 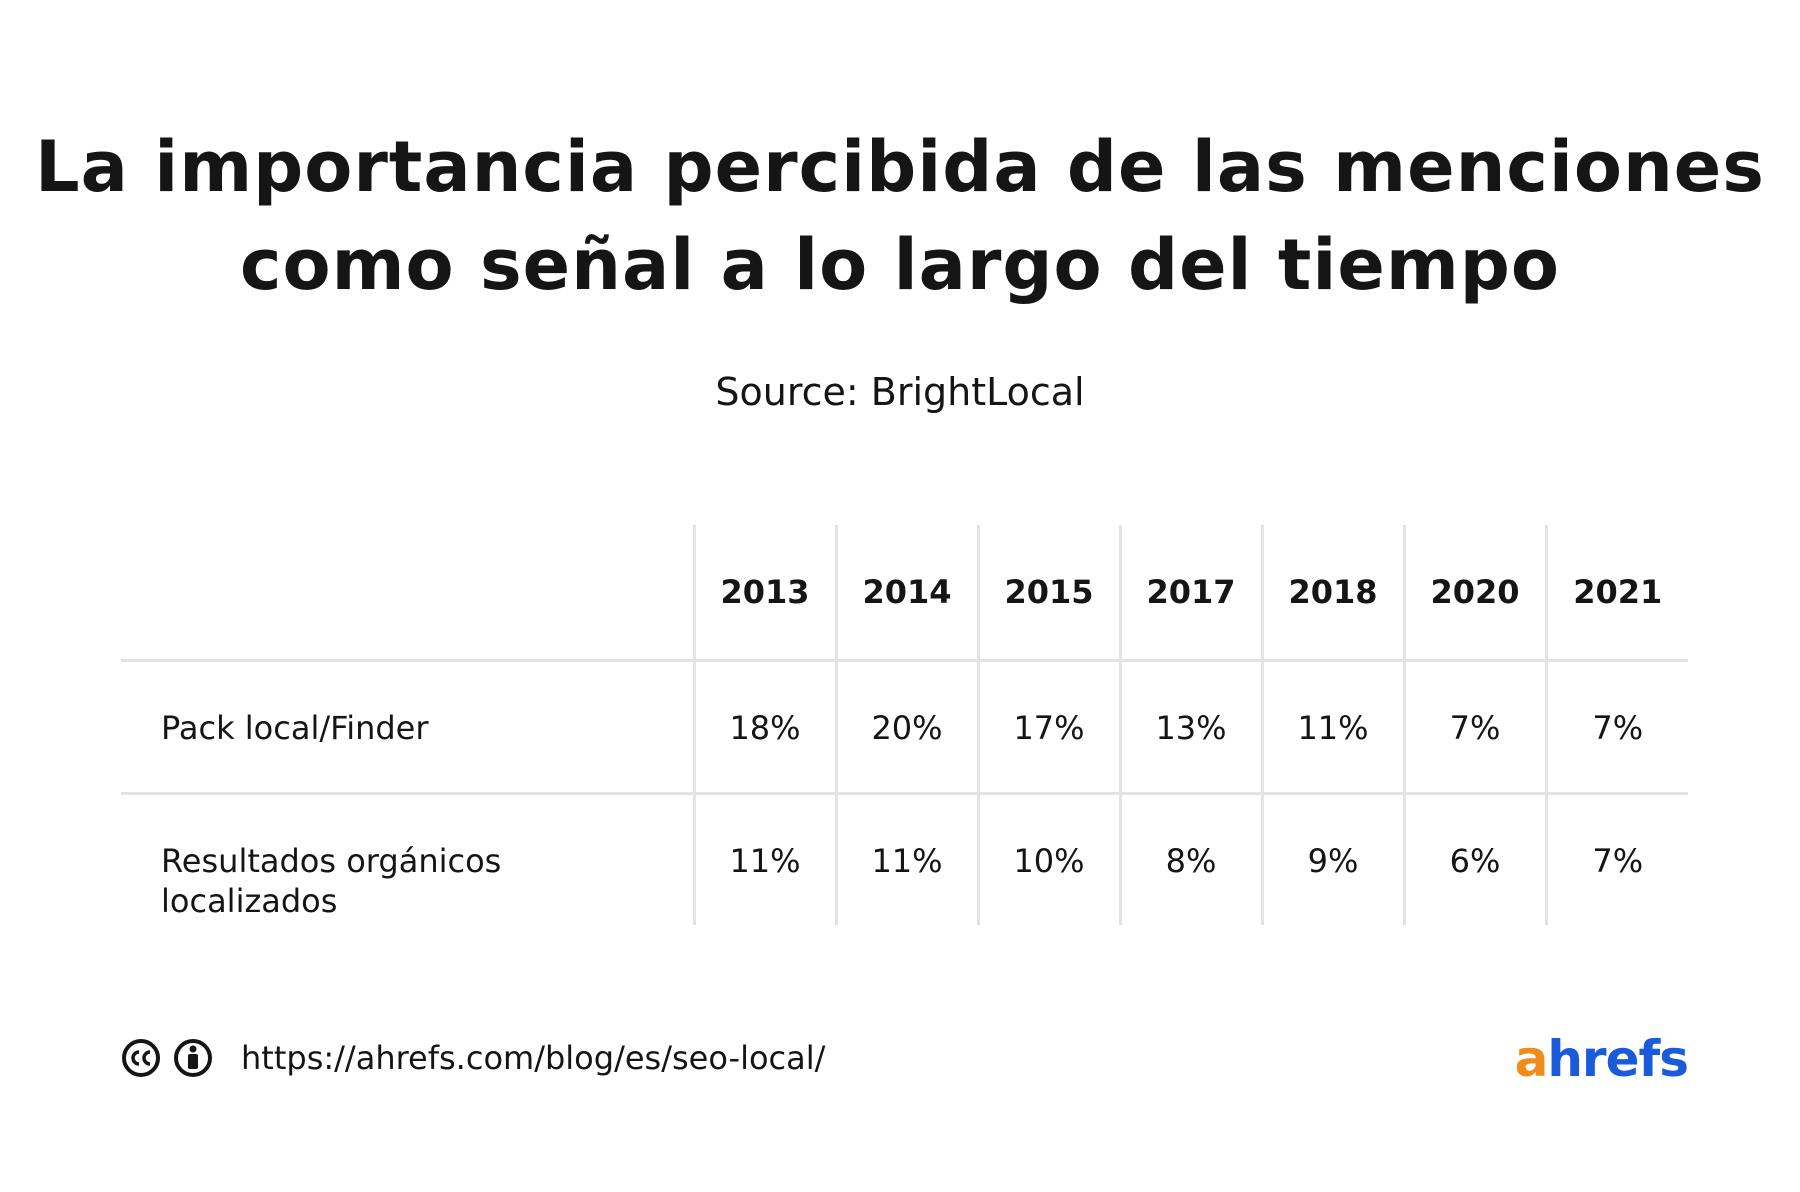 What do you see at coordinates (1048, 859) in the screenshot?
I see `cell: 10%` at bounding box center [1048, 859].